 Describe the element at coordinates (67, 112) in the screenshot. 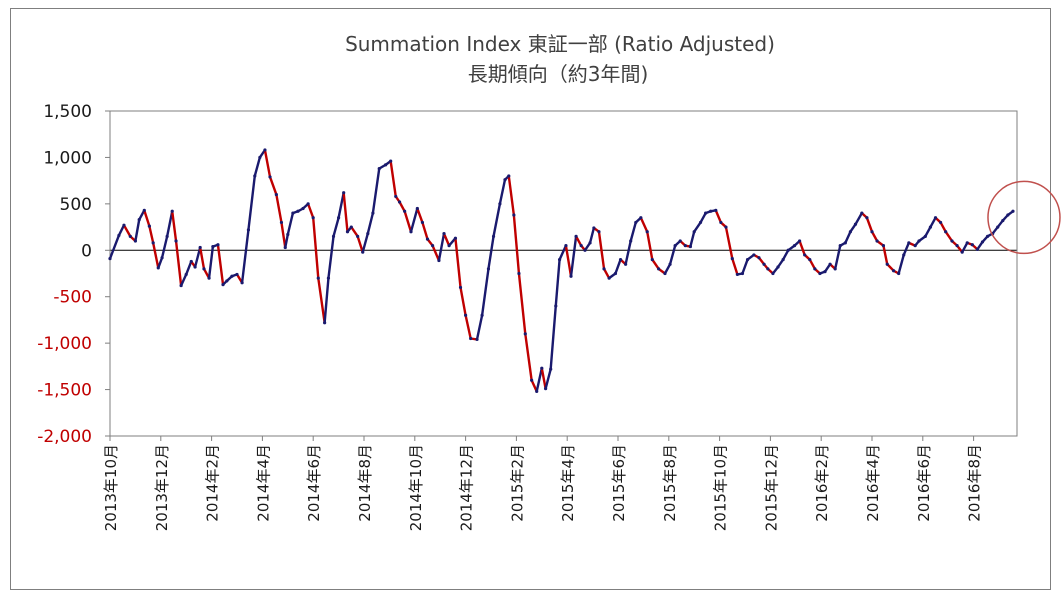

I see `y-tick-label: 1,500` at that location.